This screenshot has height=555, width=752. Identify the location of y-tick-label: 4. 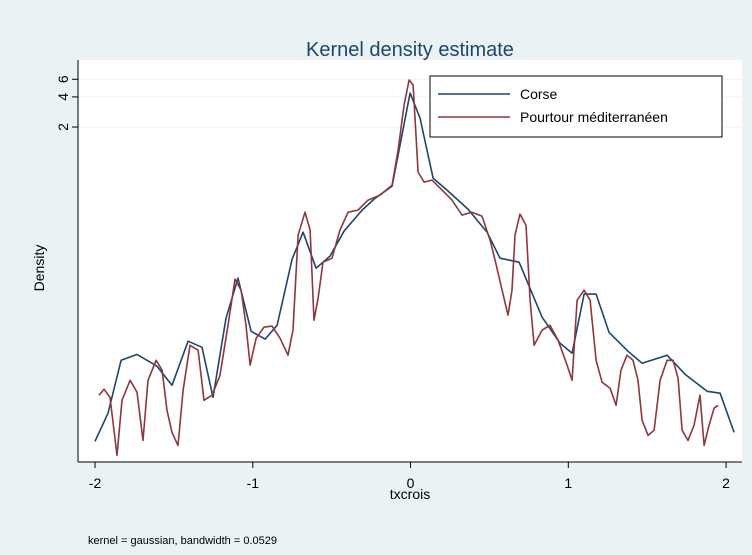
(63, 97).